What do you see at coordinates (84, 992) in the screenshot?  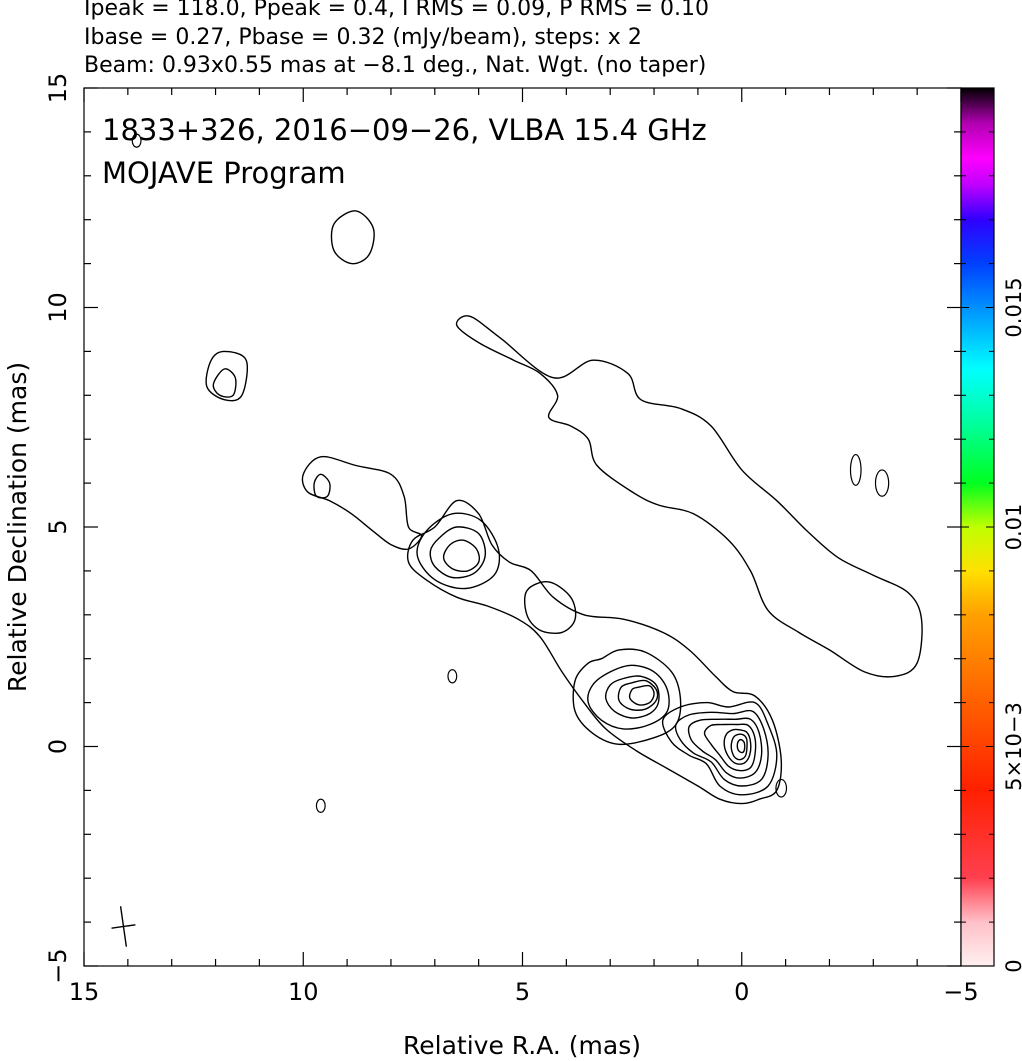 I see `x-tick-label: 15` at bounding box center [84, 992].